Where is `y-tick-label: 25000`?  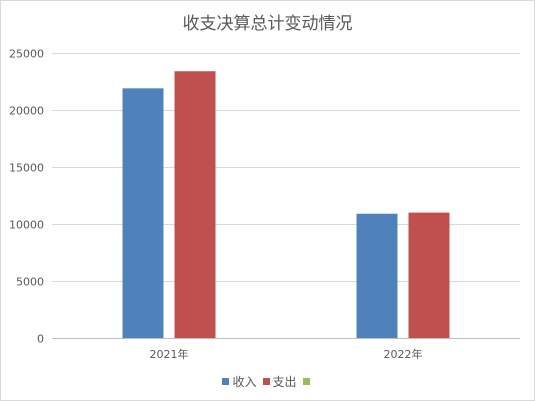
y-tick-label: 25000 is located at coordinates (26, 54).